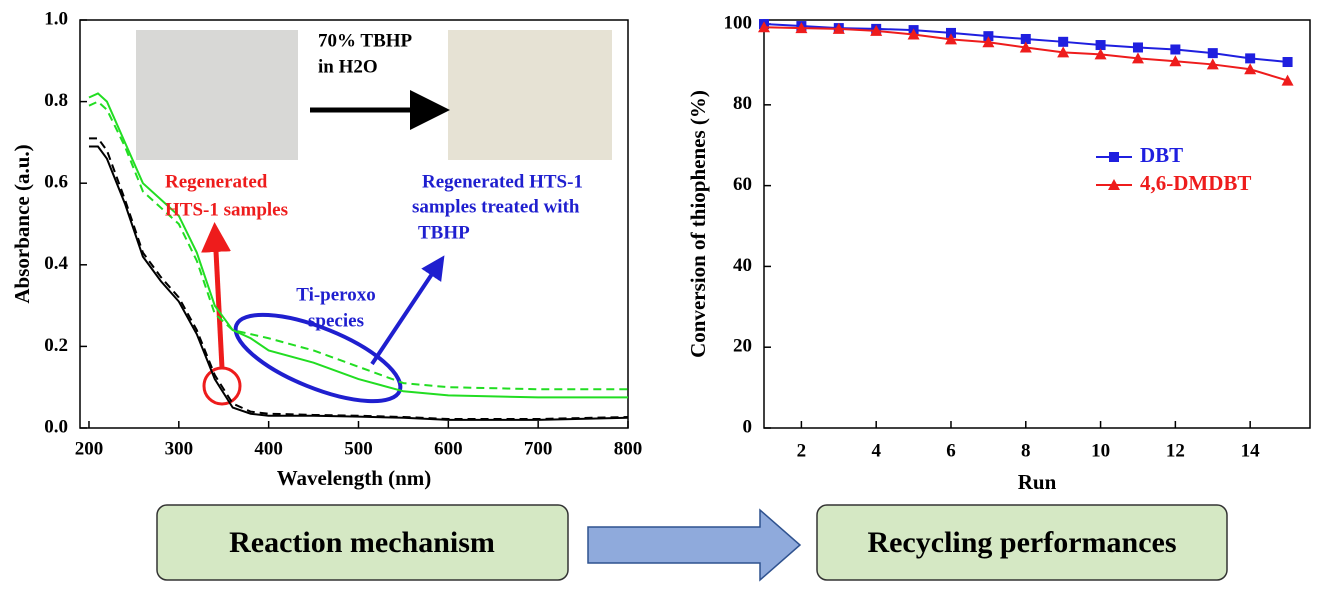 Image resolution: width=1331 pixels, height=589 pixels. Describe the element at coordinates (358, 448) in the screenshot. I see `x-tick-label: 500` at that location.